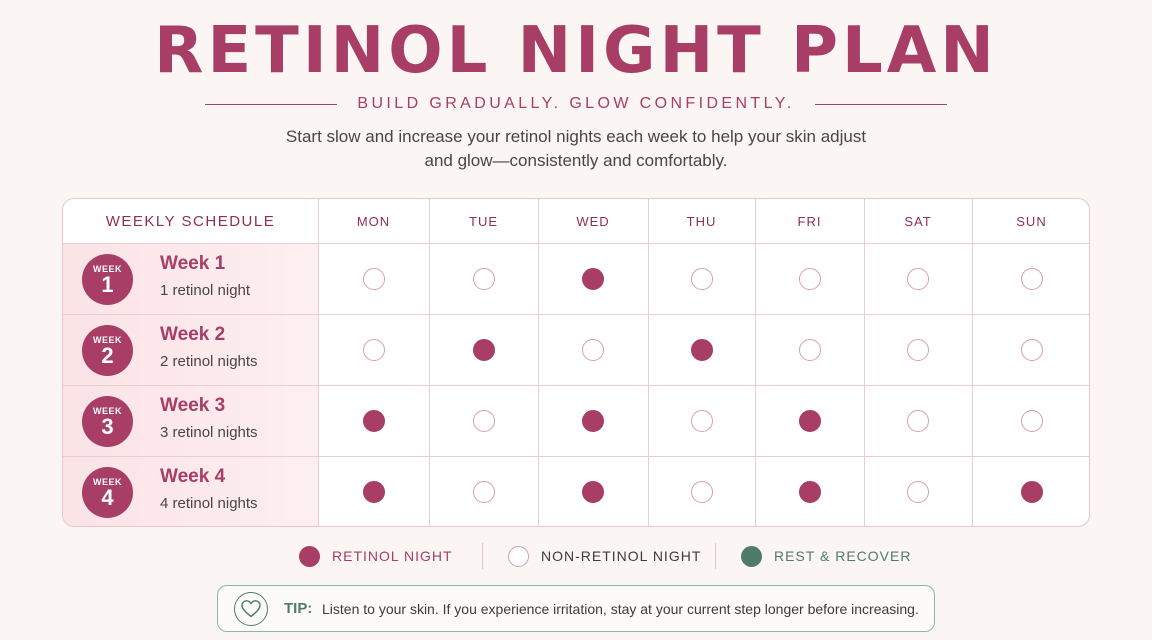 This screenshot has width=1152, height=640. Describe the element at coordinates (190, 221) in the screenshot. I see `weekly-schedule-header: WEEKLY SCHEDULE` at that location.